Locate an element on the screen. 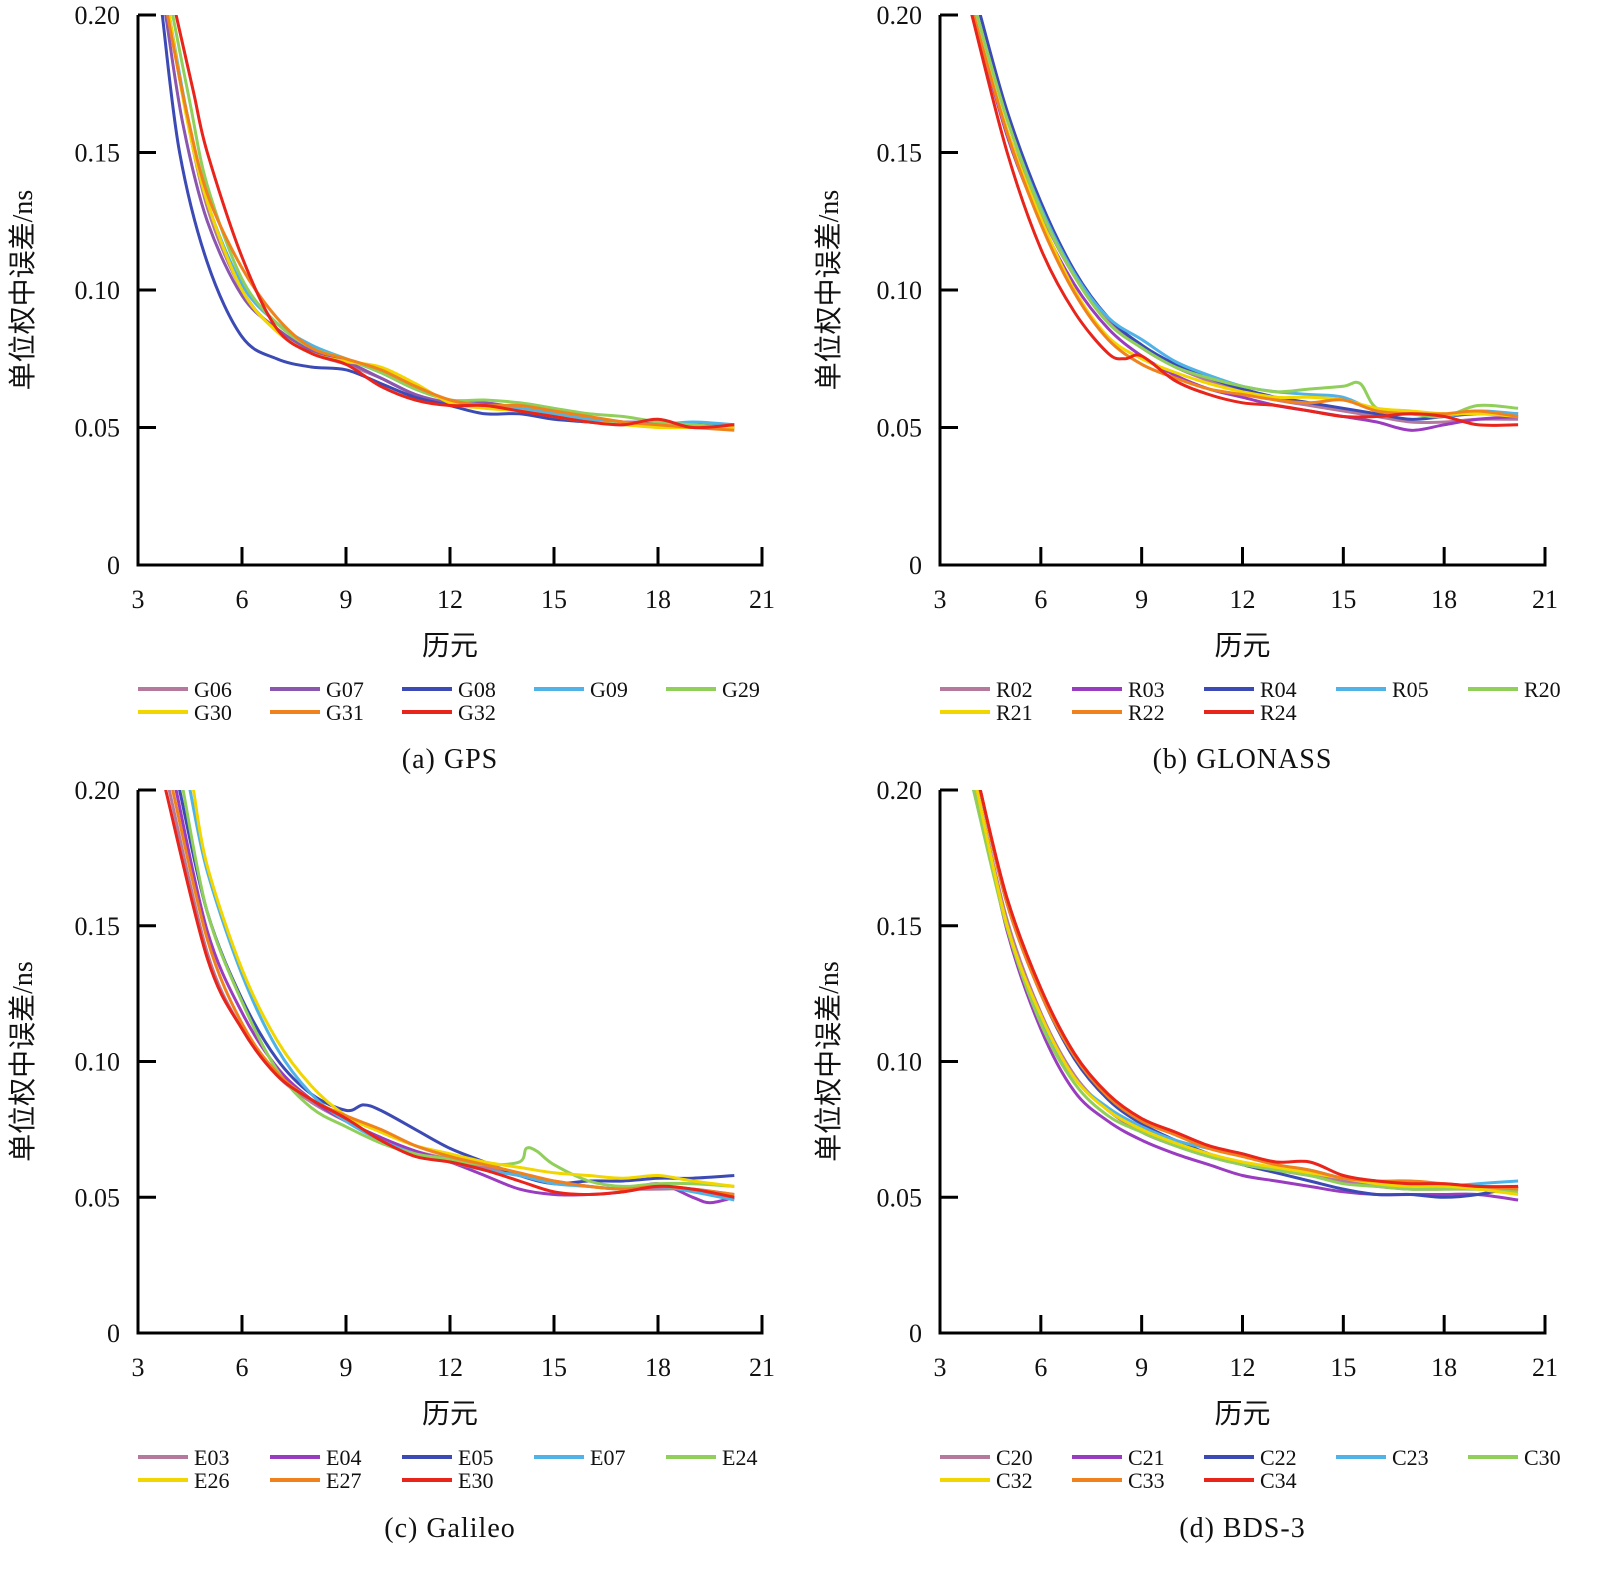 This screenshot has width=1614, height=1589. legend-item-E05: E05 is located at coordinates (447, 1457).